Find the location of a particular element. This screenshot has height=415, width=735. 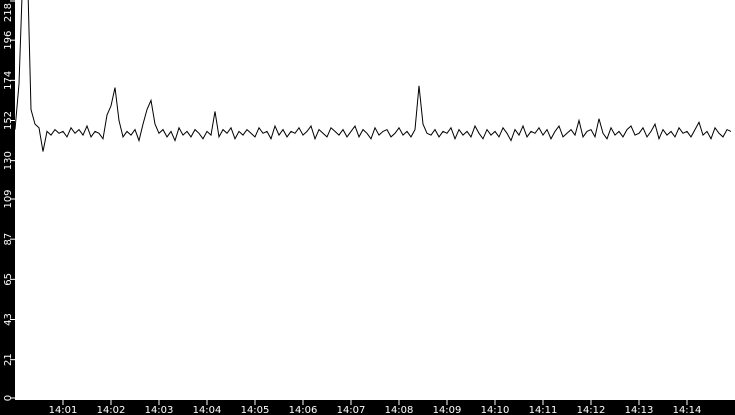

y-tick-label: 21 is located at coordinates (8, 359).